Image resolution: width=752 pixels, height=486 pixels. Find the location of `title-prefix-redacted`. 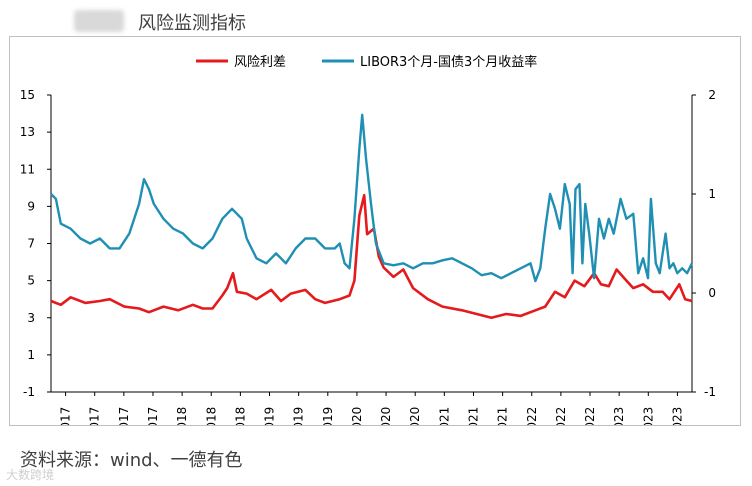

title-prefix-redacted is located at coordinates (99, 21).